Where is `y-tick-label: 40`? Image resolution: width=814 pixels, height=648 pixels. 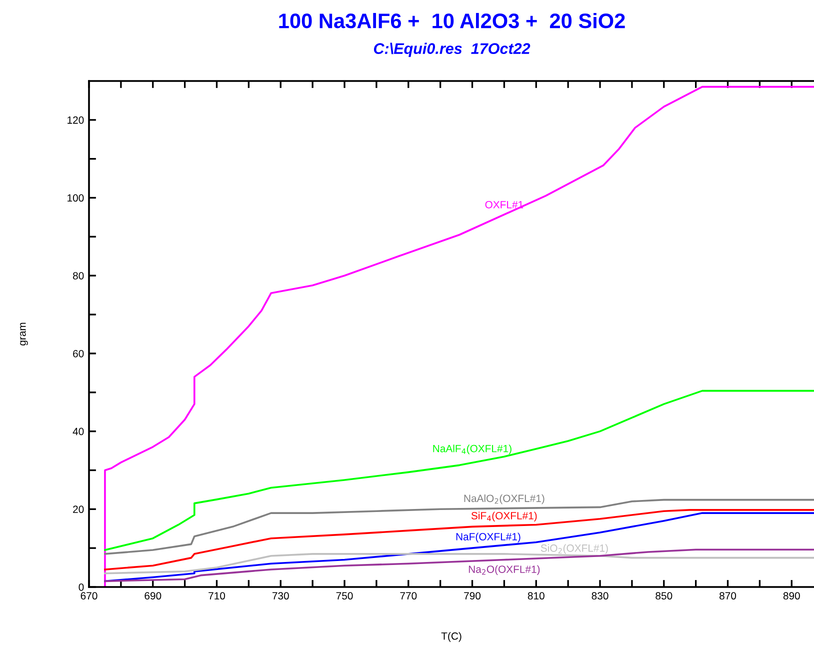
y-tick-label: 40 is located at coordinates (78, 432).